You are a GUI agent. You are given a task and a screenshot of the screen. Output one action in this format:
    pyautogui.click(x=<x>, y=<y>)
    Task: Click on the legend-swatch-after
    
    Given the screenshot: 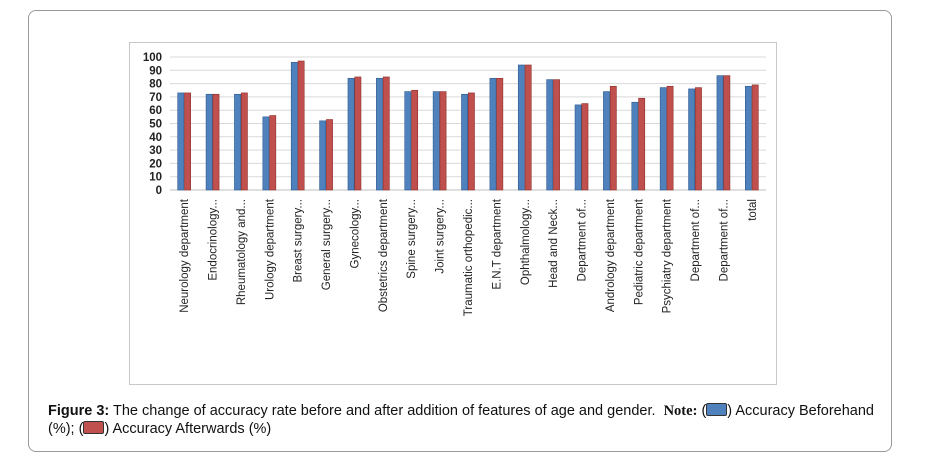 What is the action you would take?
    pyautogui.click(x=94, y=427)
    